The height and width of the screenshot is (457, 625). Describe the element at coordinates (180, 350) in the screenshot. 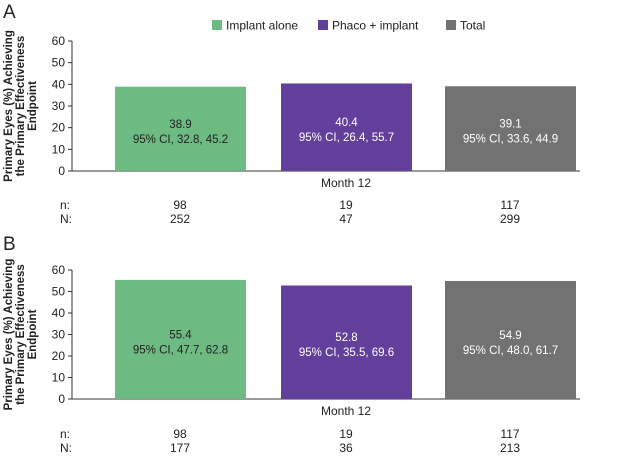

I see `bar-ci-label: 95% CI, 47.7, 62.8` at that location.